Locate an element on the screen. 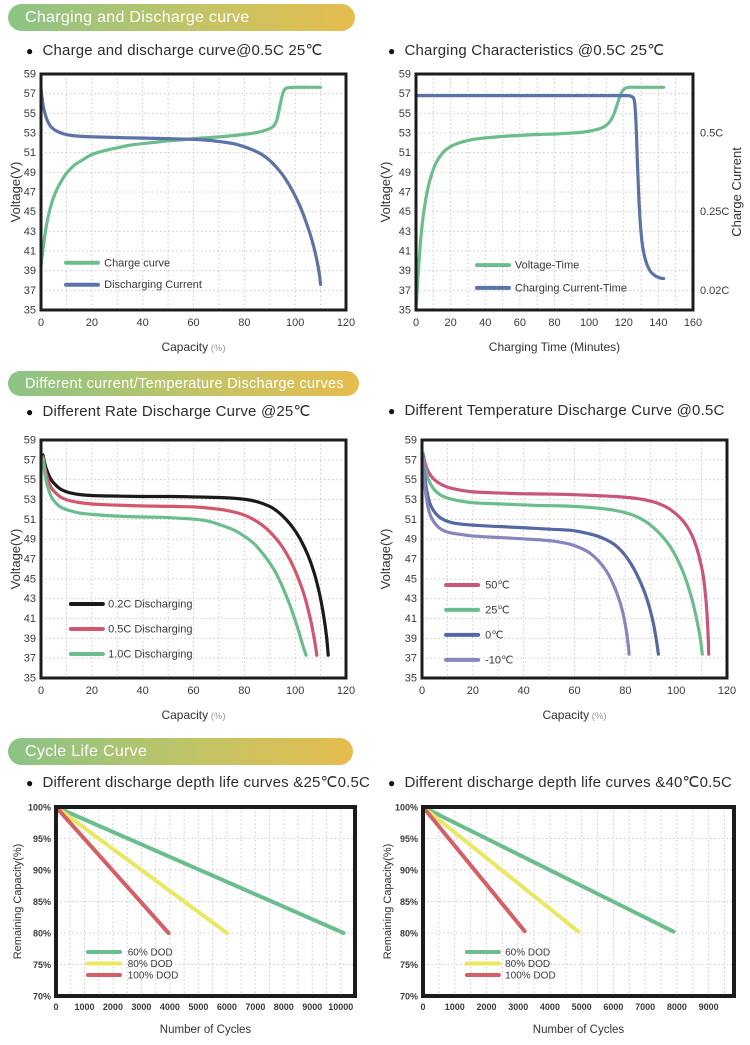  section-banner-charging-discharge: Charging and Discharge curve is located at coordinates (181, 17).